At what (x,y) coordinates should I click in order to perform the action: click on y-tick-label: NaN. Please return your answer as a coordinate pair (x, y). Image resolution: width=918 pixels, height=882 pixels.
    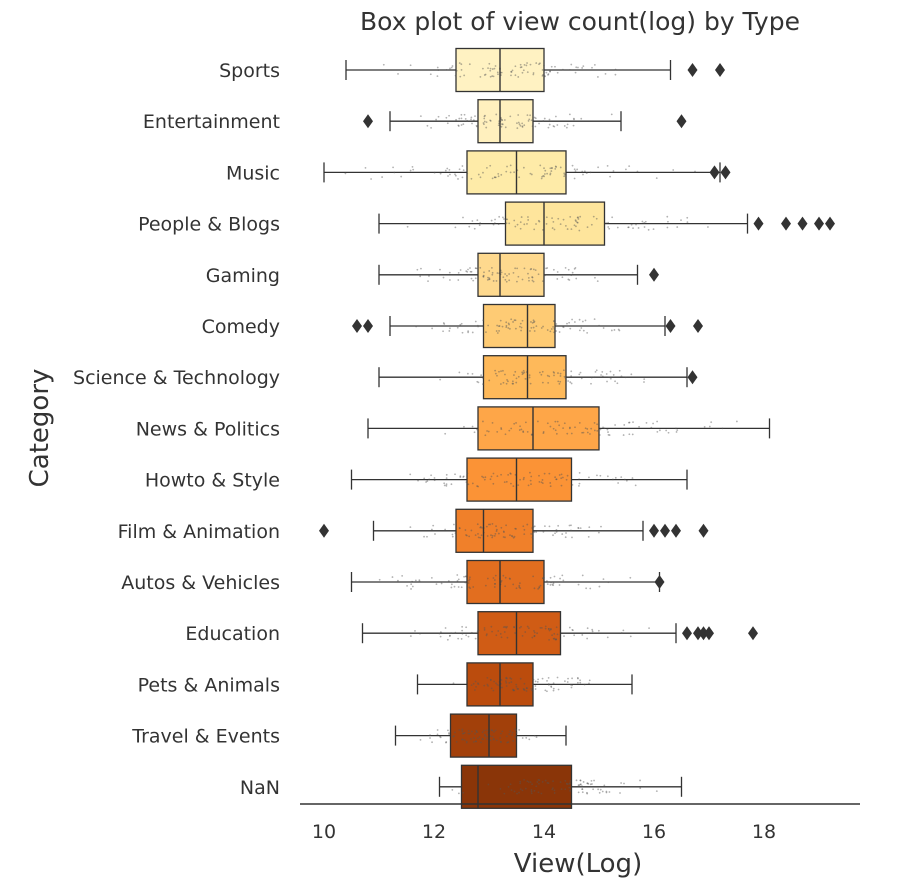
    Looking at the image, I should click on (260, 788).